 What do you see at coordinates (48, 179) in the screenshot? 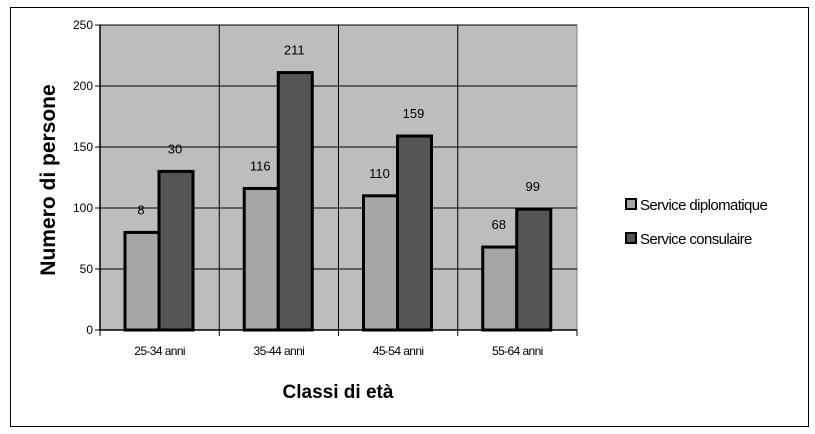
I see `y-axis-title: Numero di persone` at bounding box center [48, 179].